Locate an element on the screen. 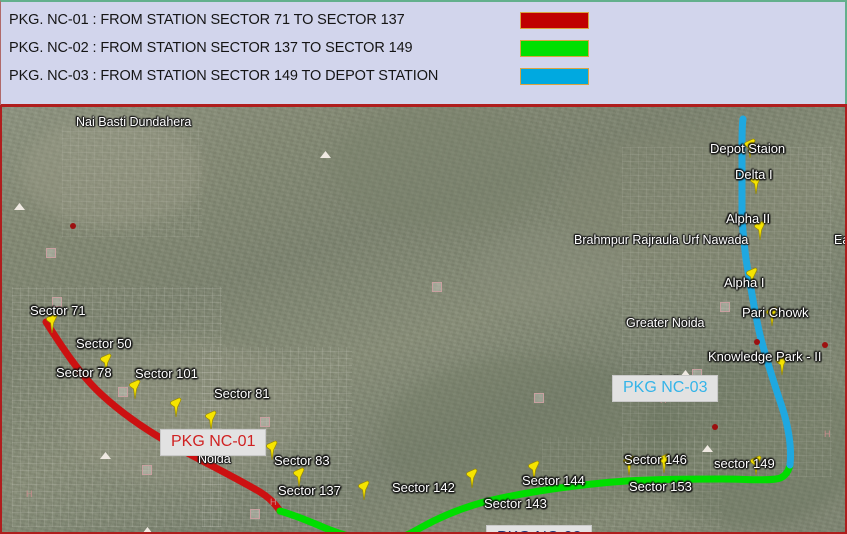  station-pin-depot-staion is located at coordinates (750, 147).